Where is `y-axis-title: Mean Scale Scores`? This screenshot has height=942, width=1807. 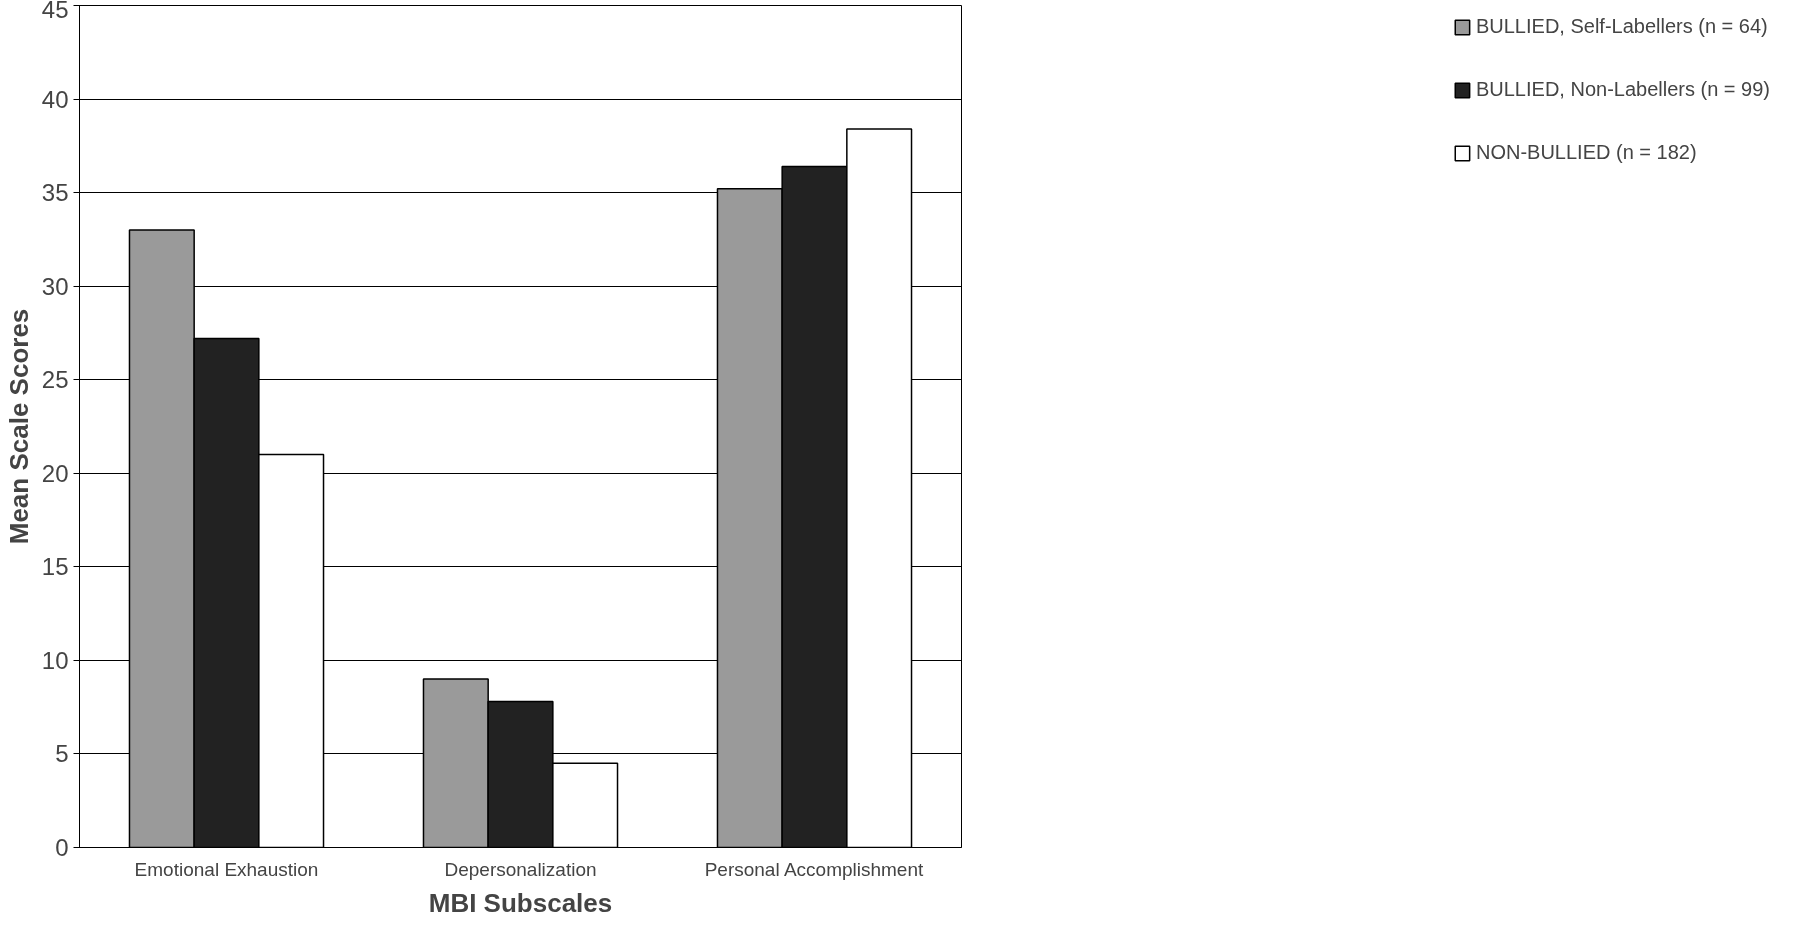 y-axis-title: Mean Scale Scores is located at coordinates (18, 426).